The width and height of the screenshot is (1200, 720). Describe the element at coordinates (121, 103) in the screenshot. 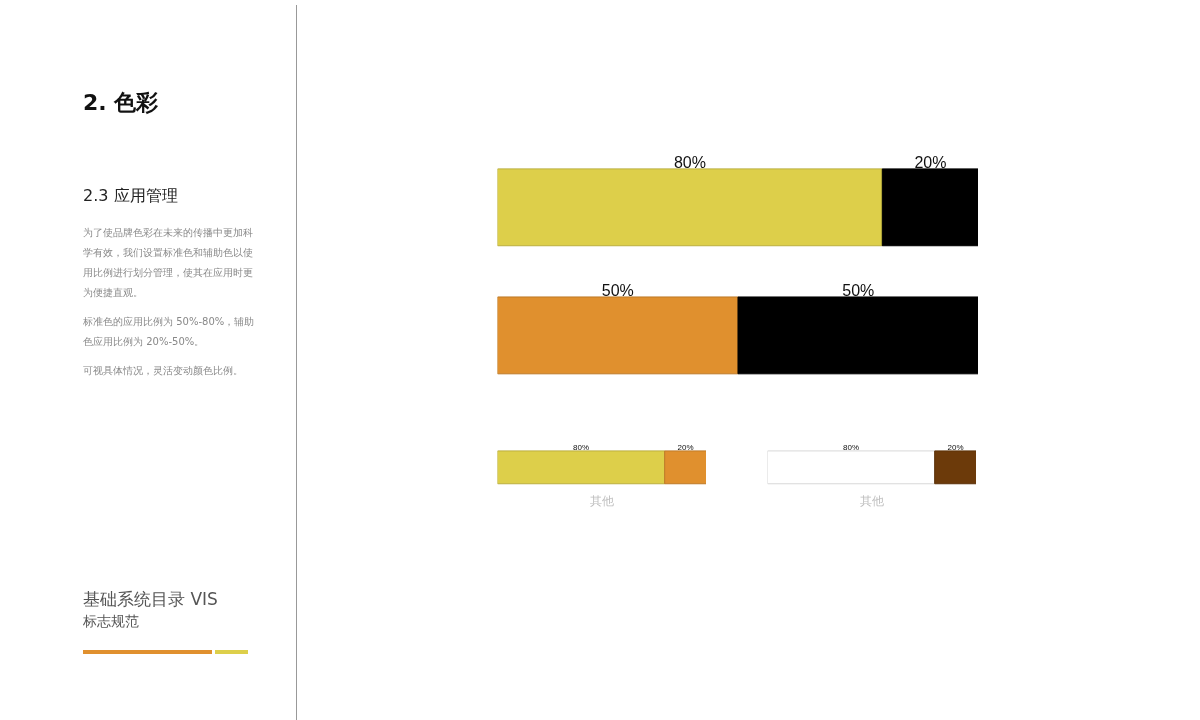

I see `text: 2. 色彩` at that location.